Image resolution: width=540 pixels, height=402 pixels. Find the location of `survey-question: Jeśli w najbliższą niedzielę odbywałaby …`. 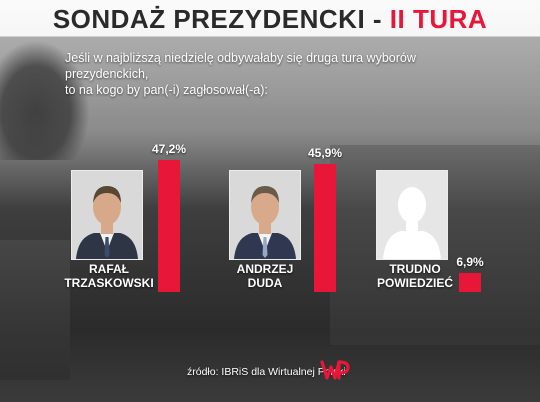

survey-question: Jeśli w najbliższą niedzielę odbywałaby … is located at coordinates (280, 74).